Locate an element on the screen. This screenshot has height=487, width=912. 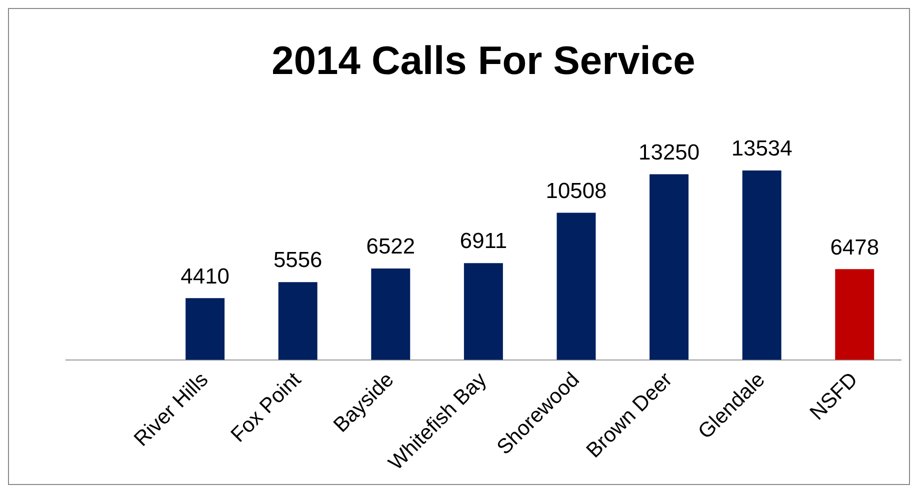
data-label: 4410 is located at coordinates (205, 275).